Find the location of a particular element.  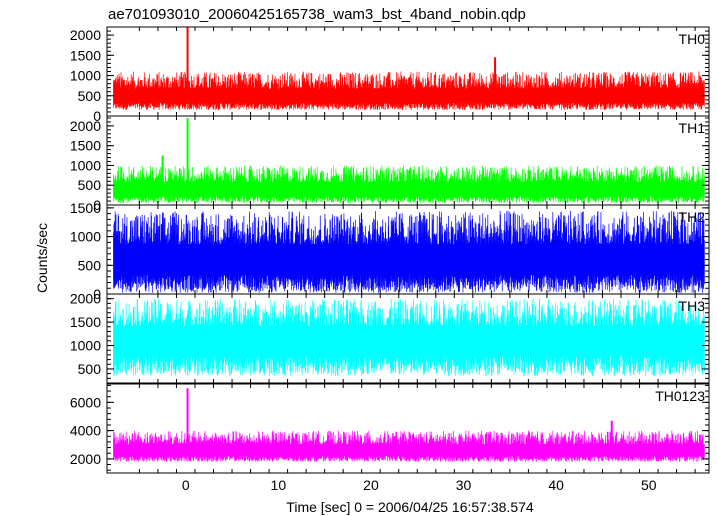

panel-label-th2: TH2 is located at coordinates (692, 217).